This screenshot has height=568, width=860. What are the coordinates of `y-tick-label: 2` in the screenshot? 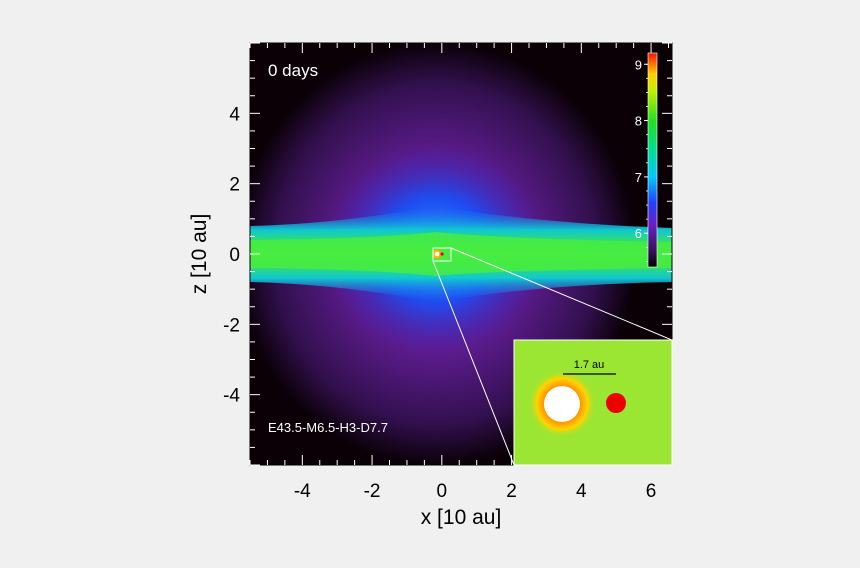 It's located at (234, 185).